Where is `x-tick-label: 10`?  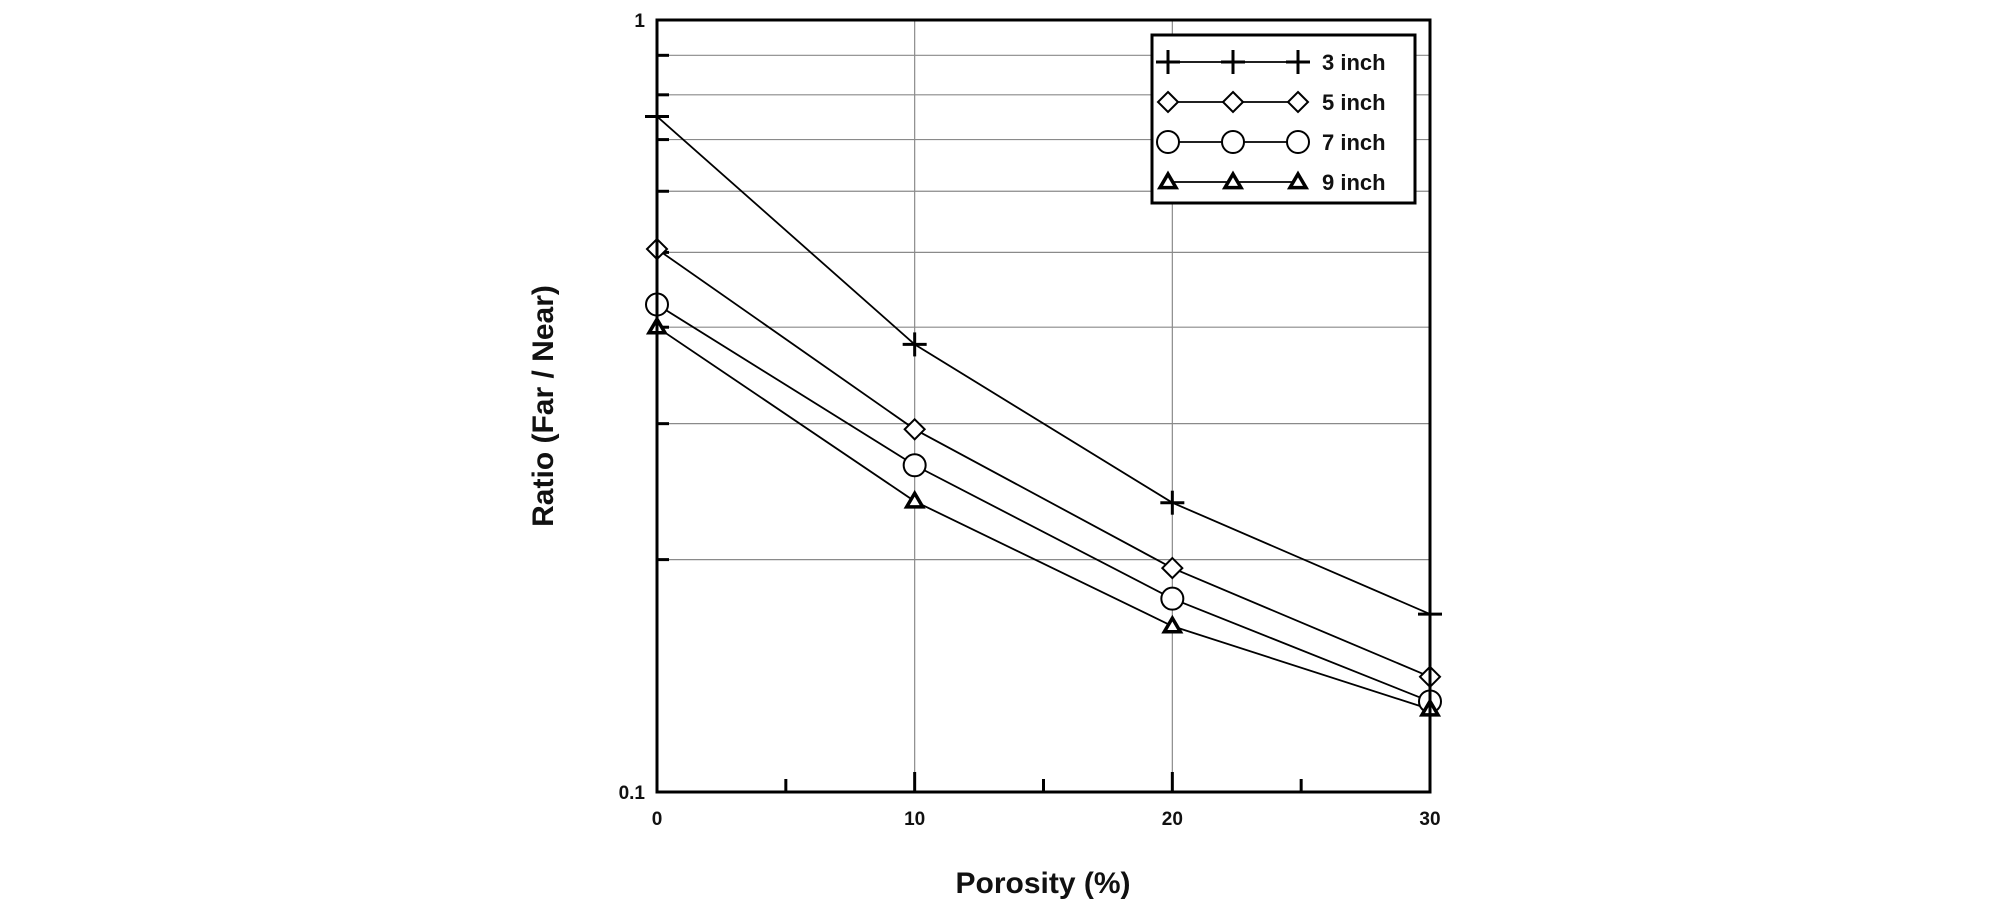 x-tick-label: 10 is located at coordinates (914, 819).